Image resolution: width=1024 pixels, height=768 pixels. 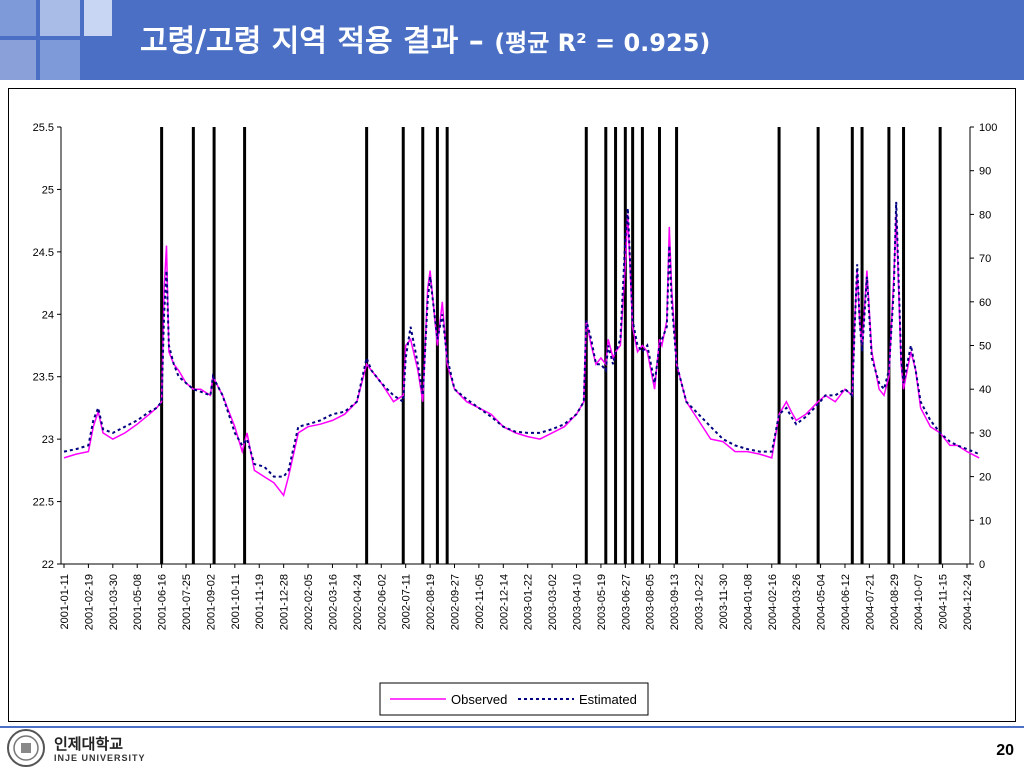 I want to click on y-tick-label-right: 20, so click(x=985, y=478).